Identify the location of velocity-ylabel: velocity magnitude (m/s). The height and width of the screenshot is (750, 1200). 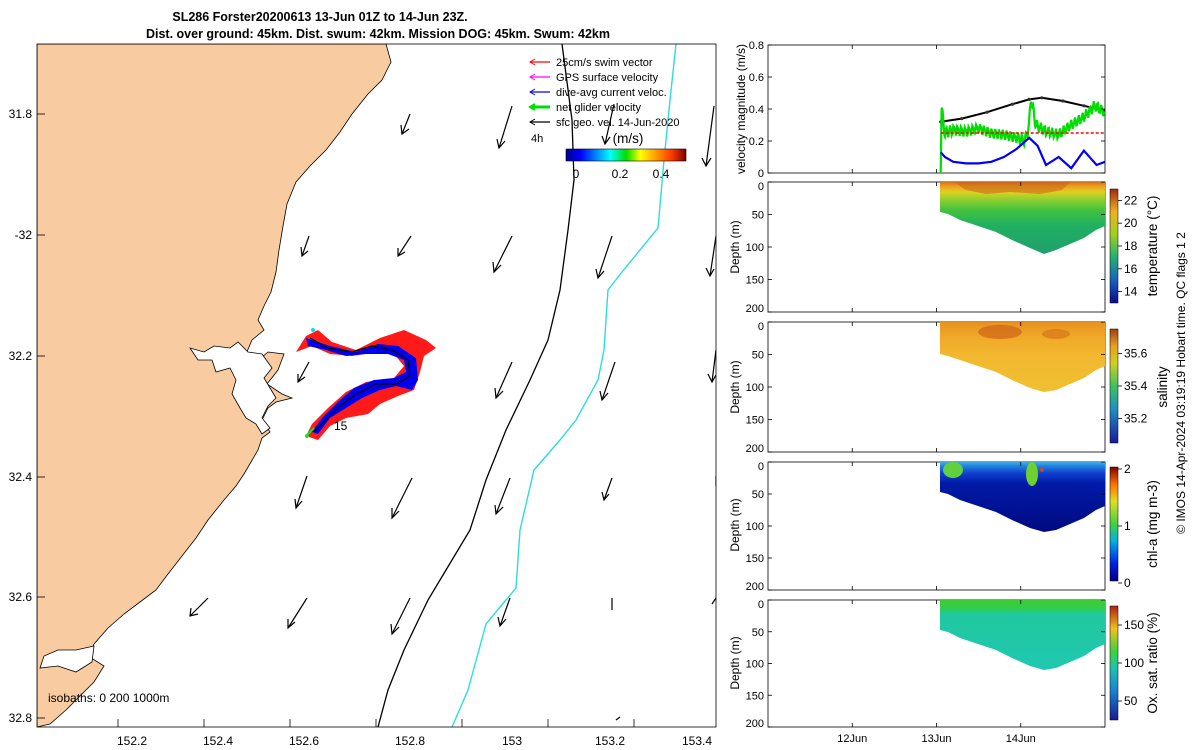
(741, 109).